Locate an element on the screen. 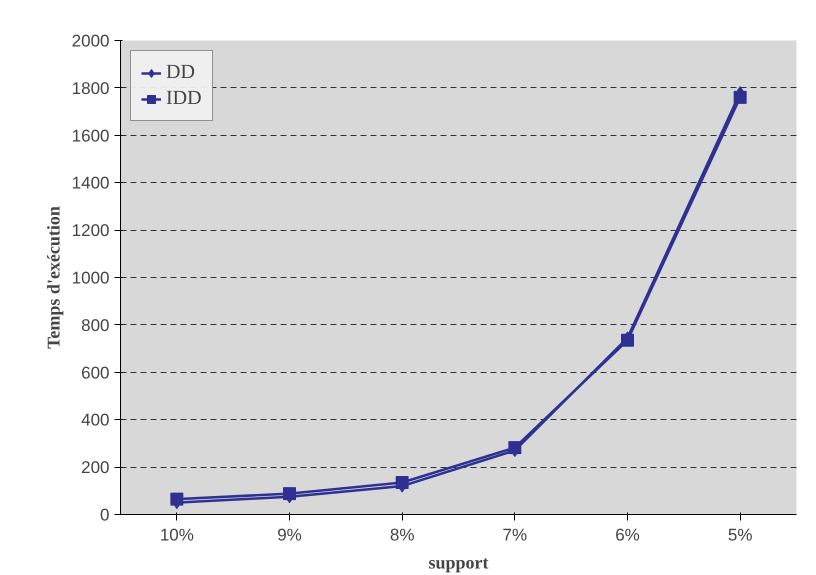 The image size is (816, 575). y-tick-label: 2000 is located at coordinates (91, 41).